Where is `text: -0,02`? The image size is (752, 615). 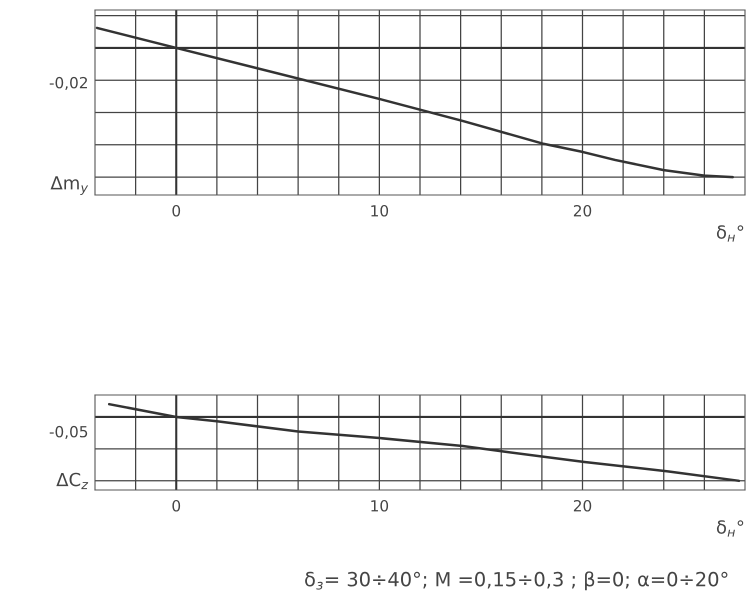
text: -0,02 is located at coordinates (68, 83).